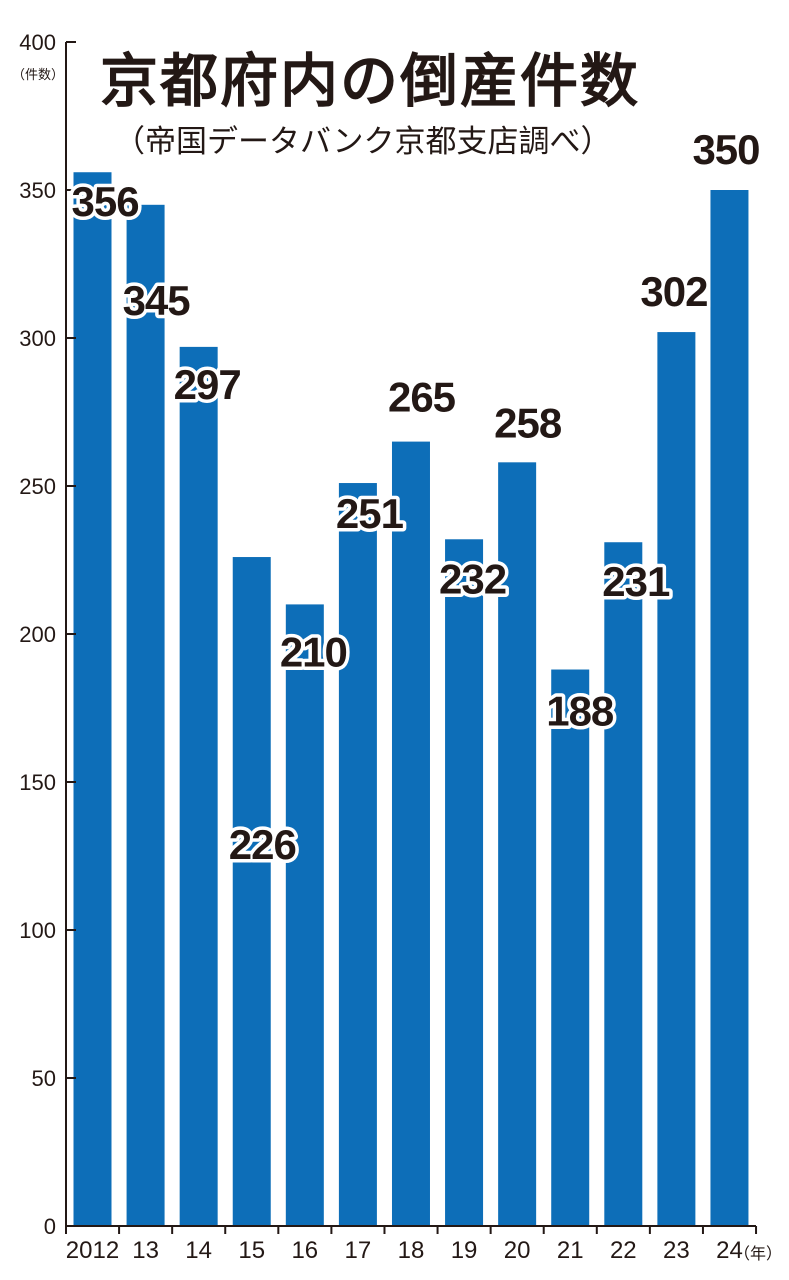 This screenshot has height=1280, width=789. What do you see at coordinates (37, 190) in the screenshot?
I see `y-tick-label: 350` at bounding box center [37, 190].